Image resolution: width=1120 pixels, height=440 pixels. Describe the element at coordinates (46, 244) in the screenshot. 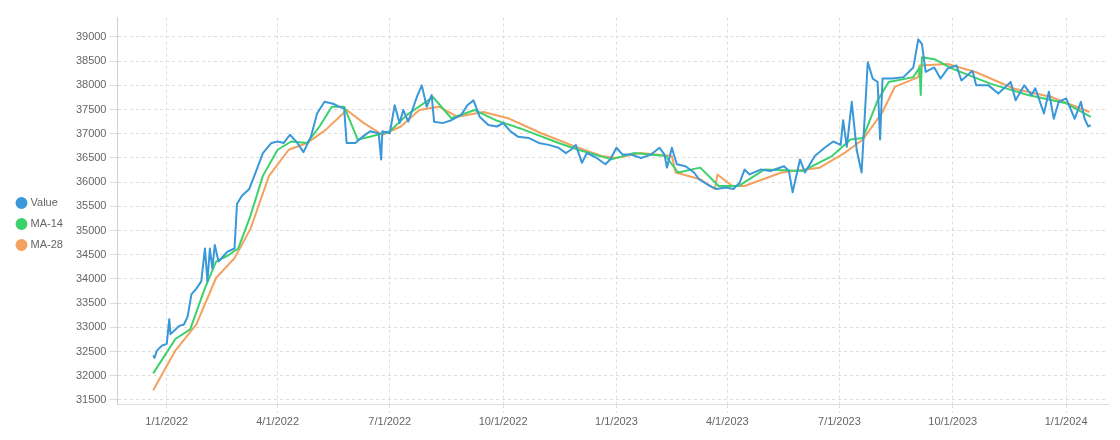

I see `legend-label: MA-28` at that location.